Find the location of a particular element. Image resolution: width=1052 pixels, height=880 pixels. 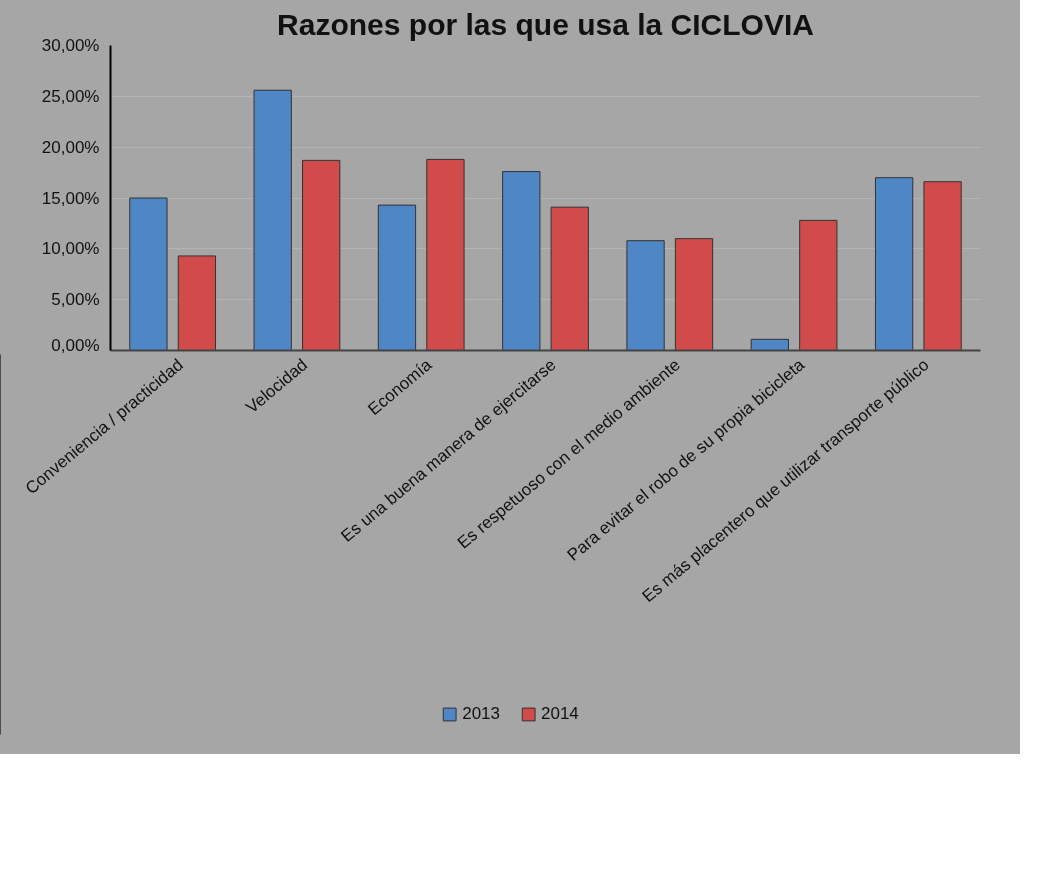

legend-label: 2014 is located at coordinates (560, 714).